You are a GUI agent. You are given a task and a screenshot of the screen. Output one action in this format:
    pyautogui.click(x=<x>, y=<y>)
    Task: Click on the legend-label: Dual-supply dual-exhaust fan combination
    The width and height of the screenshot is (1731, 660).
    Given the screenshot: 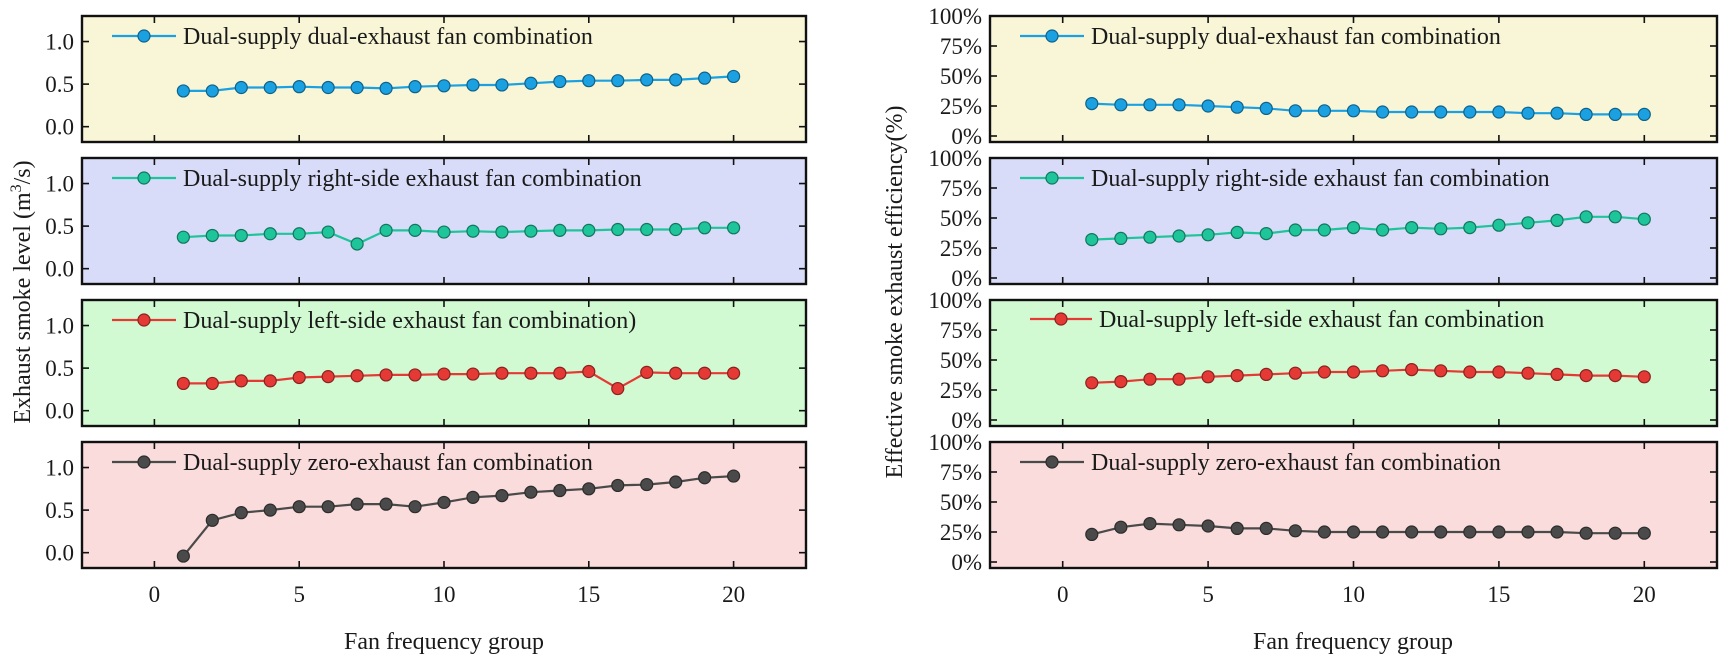 What is the action you would take?
    pyautogui.click(x=388, y=37)
    